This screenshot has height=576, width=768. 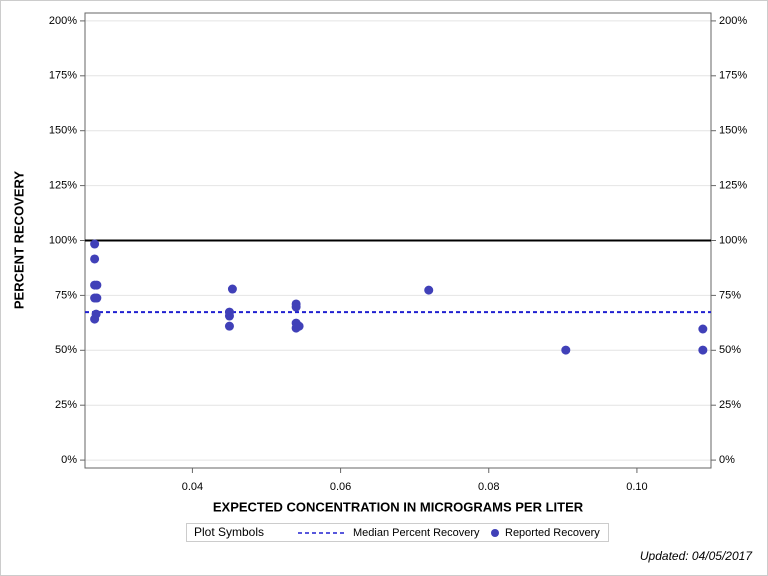 I want to click on legend-label: Reported Recovery, so click(x=552, y=533).